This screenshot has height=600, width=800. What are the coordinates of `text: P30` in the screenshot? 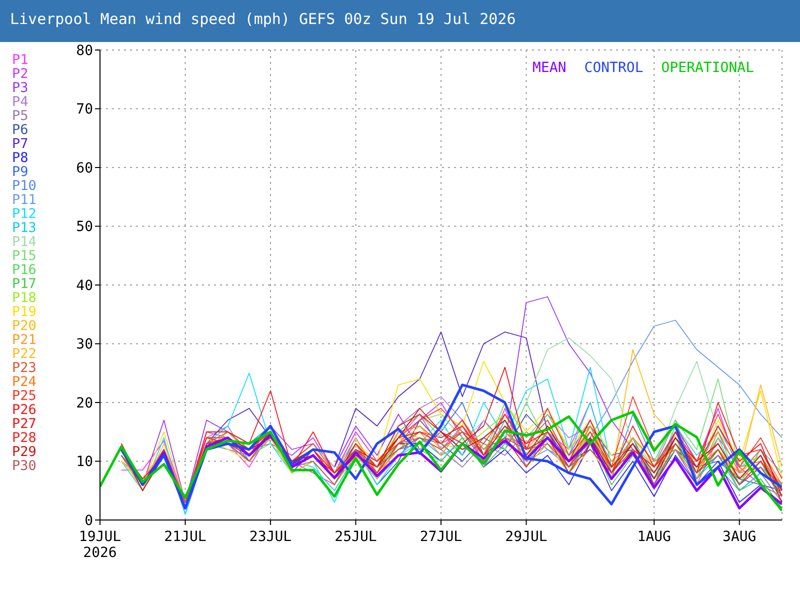 It's located at (24, 466).